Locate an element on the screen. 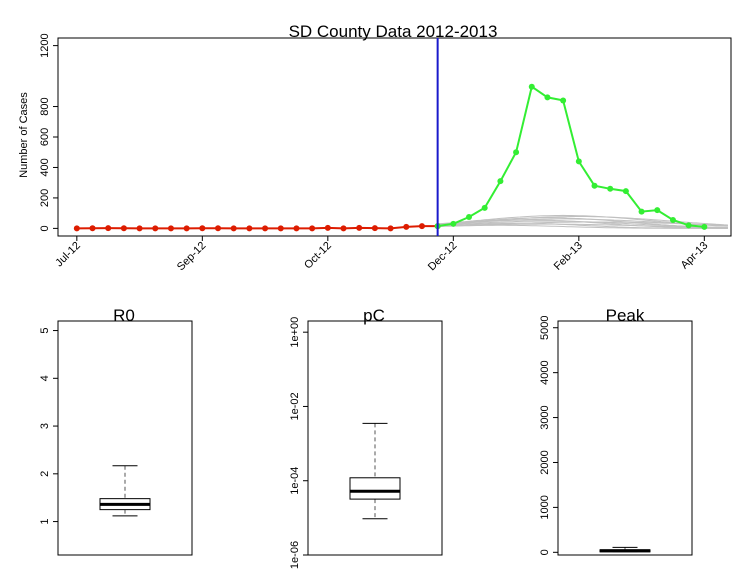  y-tick-label: 1200 is located at coordinates (45, 45).